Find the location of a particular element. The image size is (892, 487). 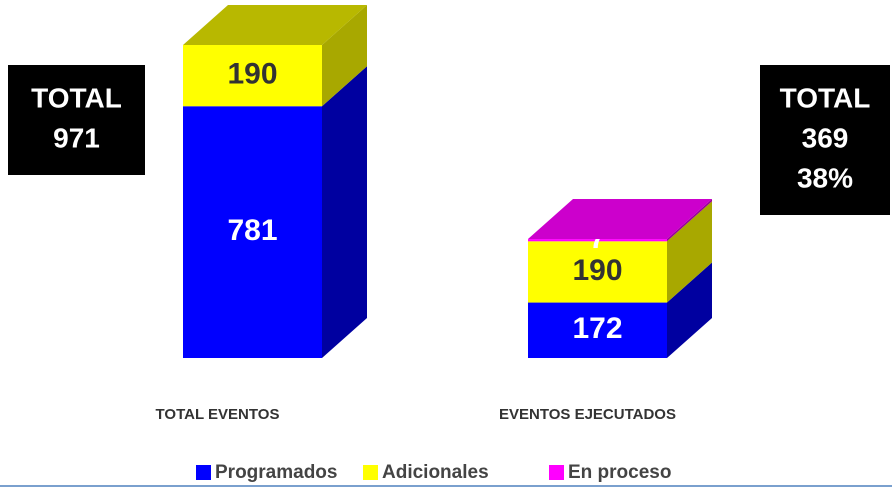

value-label: 781 is located at coordinates (252, 230).